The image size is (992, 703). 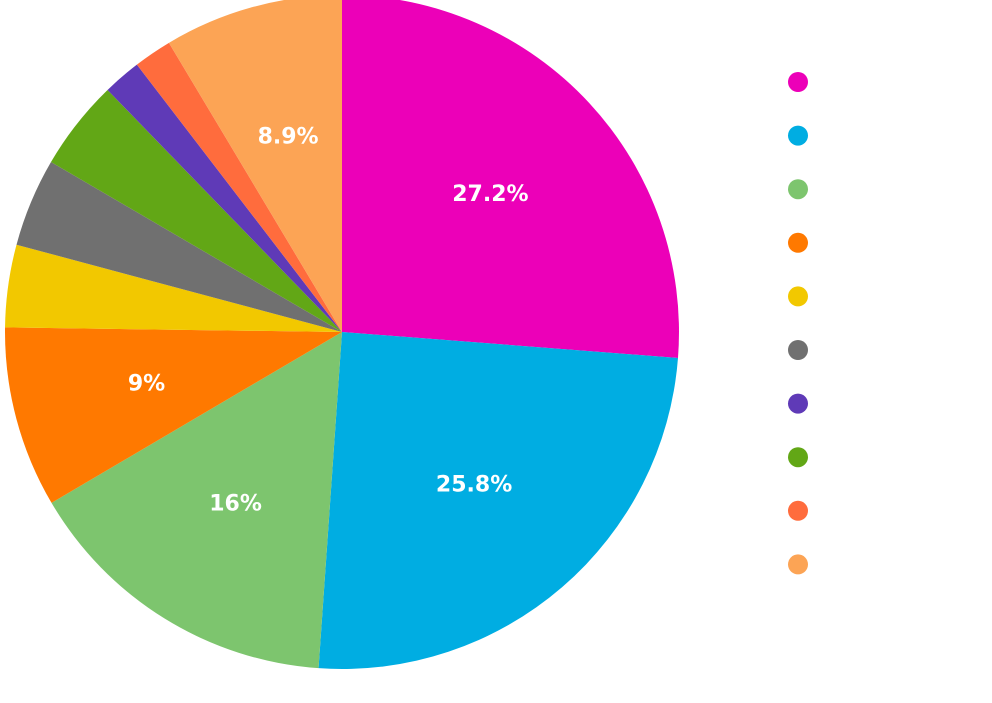 I want to click on pie-data-label-2: 25.8%, so click(x=474, y=485).